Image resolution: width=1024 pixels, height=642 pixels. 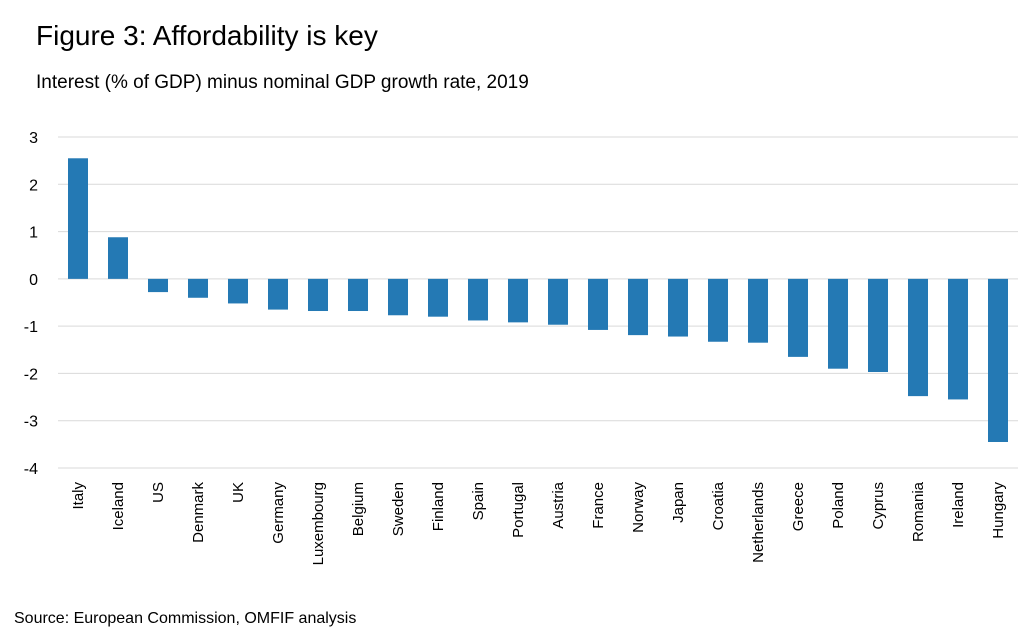 I want to click on bar-japan, so click(x=678, y=307).